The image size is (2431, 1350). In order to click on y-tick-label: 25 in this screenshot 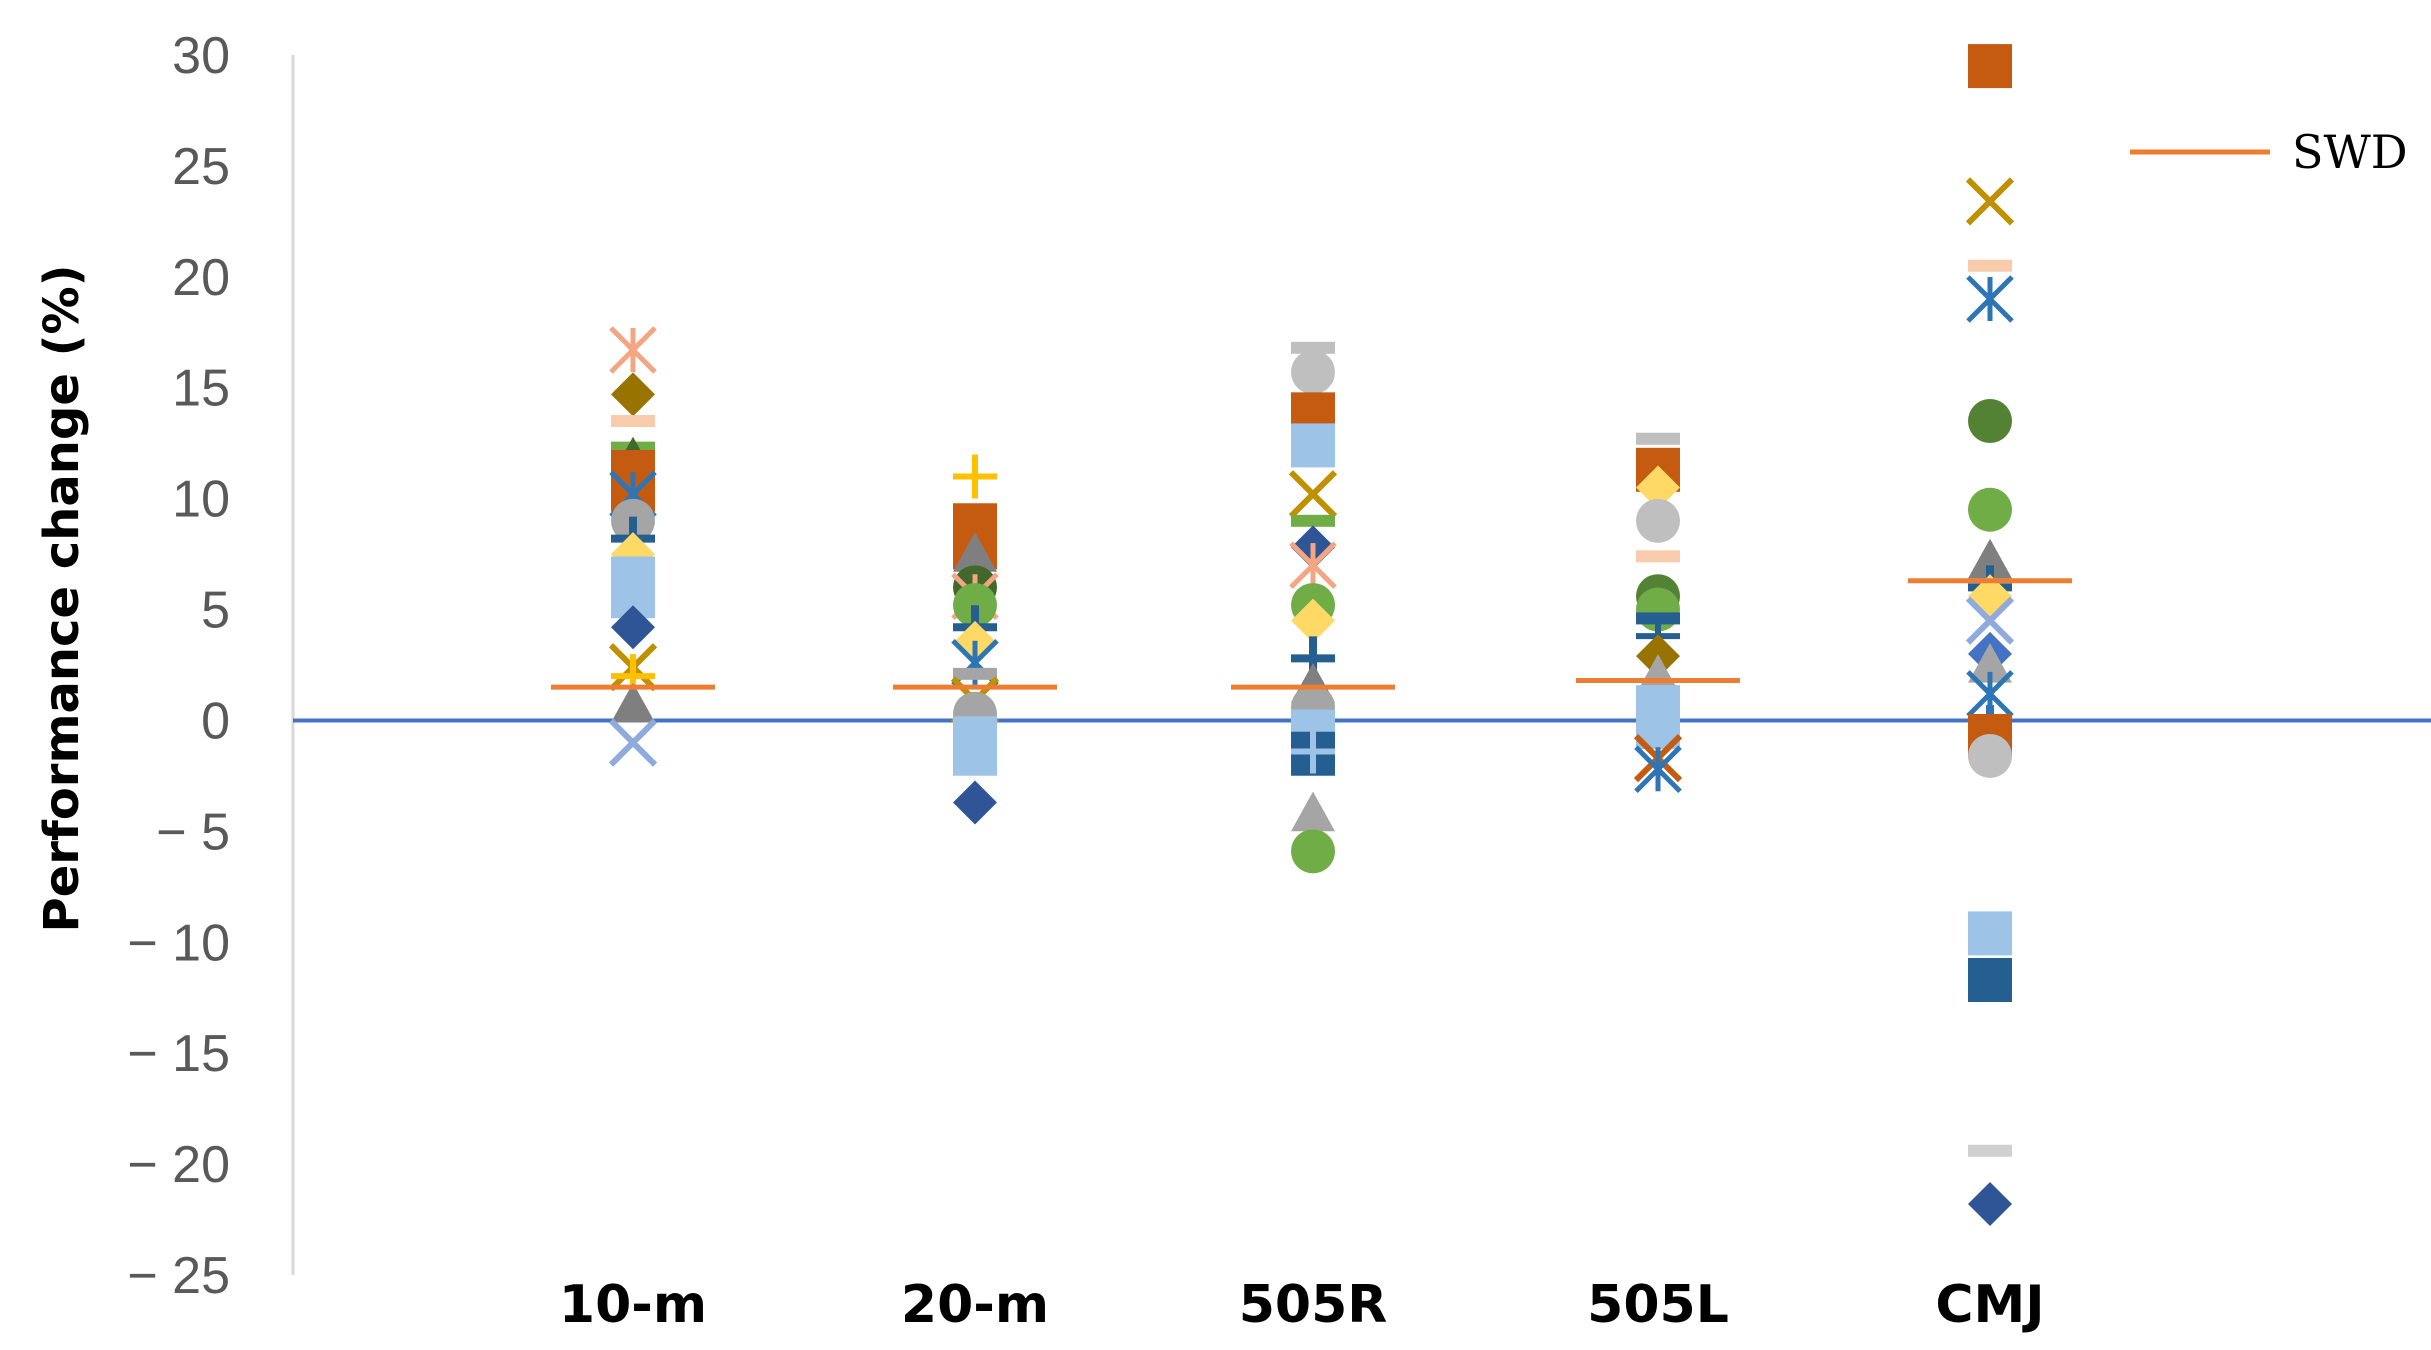, I will do `click(201, 167)`.